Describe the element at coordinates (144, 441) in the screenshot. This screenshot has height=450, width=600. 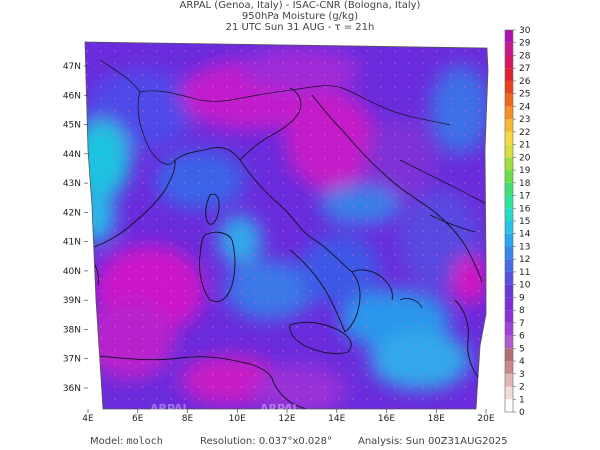
I see `model-value: moloch` at that location.